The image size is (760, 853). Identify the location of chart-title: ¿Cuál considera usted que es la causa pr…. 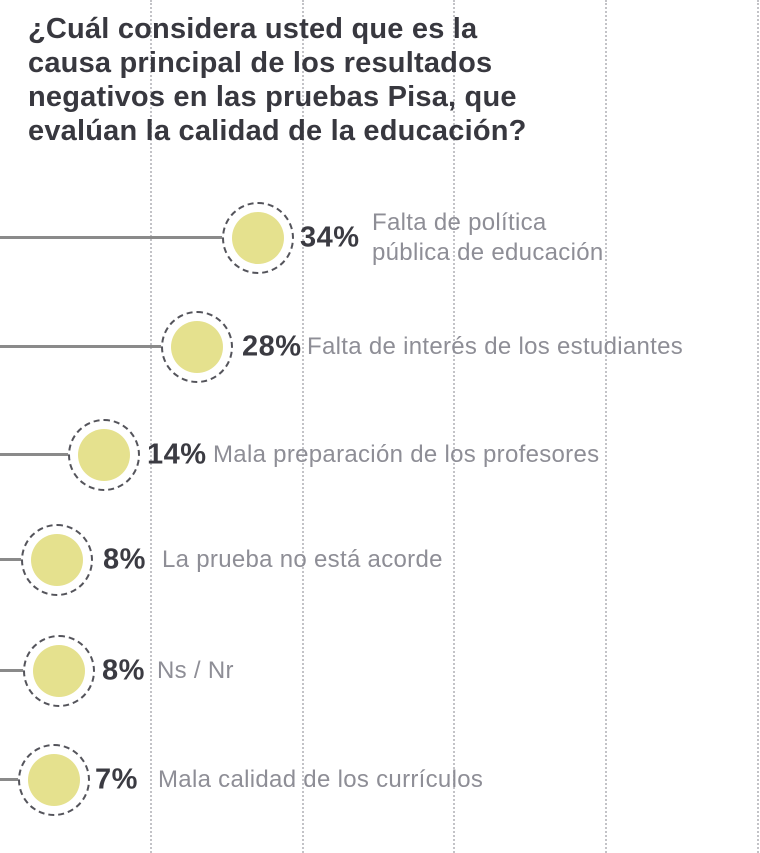
(277, 80).